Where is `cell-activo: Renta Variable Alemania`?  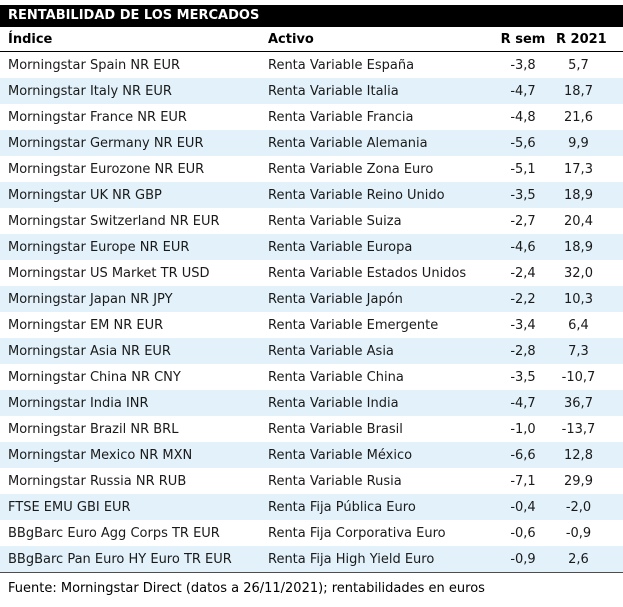
cell-activo: Renta Variable Alemania is located at coordinates (348, 143).